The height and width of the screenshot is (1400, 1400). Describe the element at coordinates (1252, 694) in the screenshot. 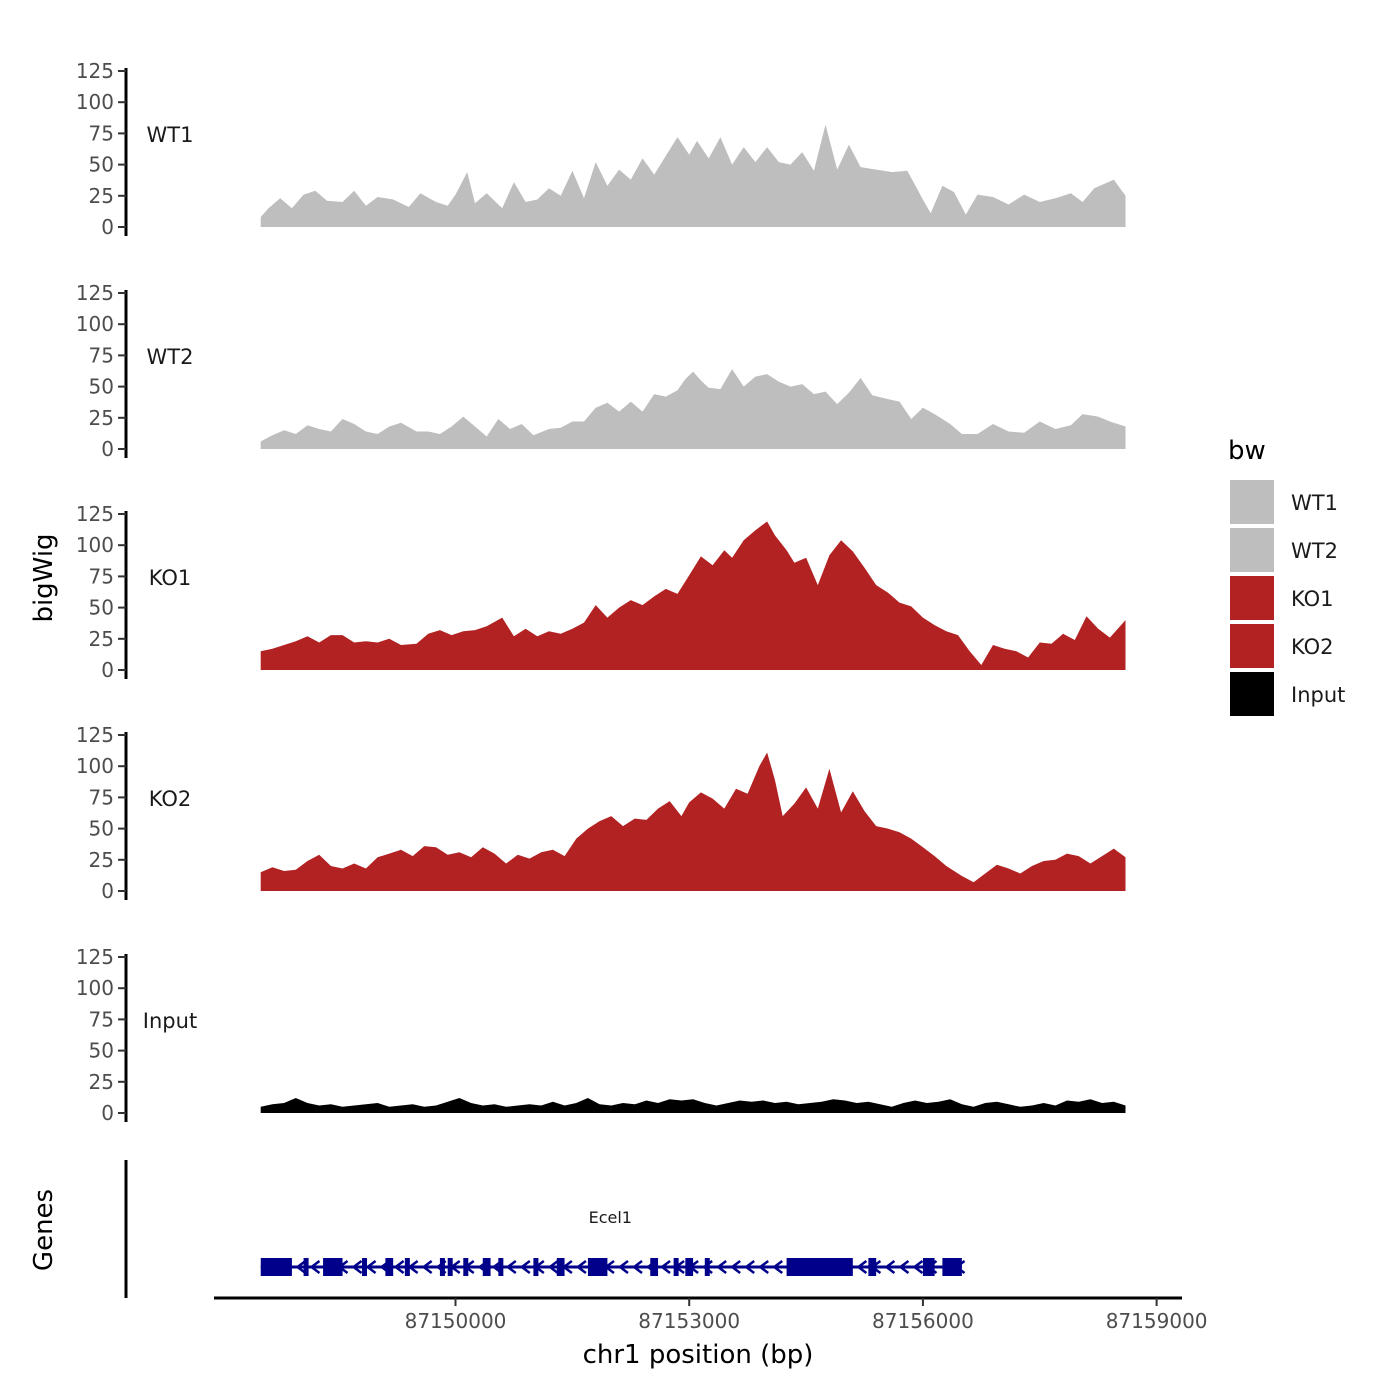

I see `legend-key-input` at that location.